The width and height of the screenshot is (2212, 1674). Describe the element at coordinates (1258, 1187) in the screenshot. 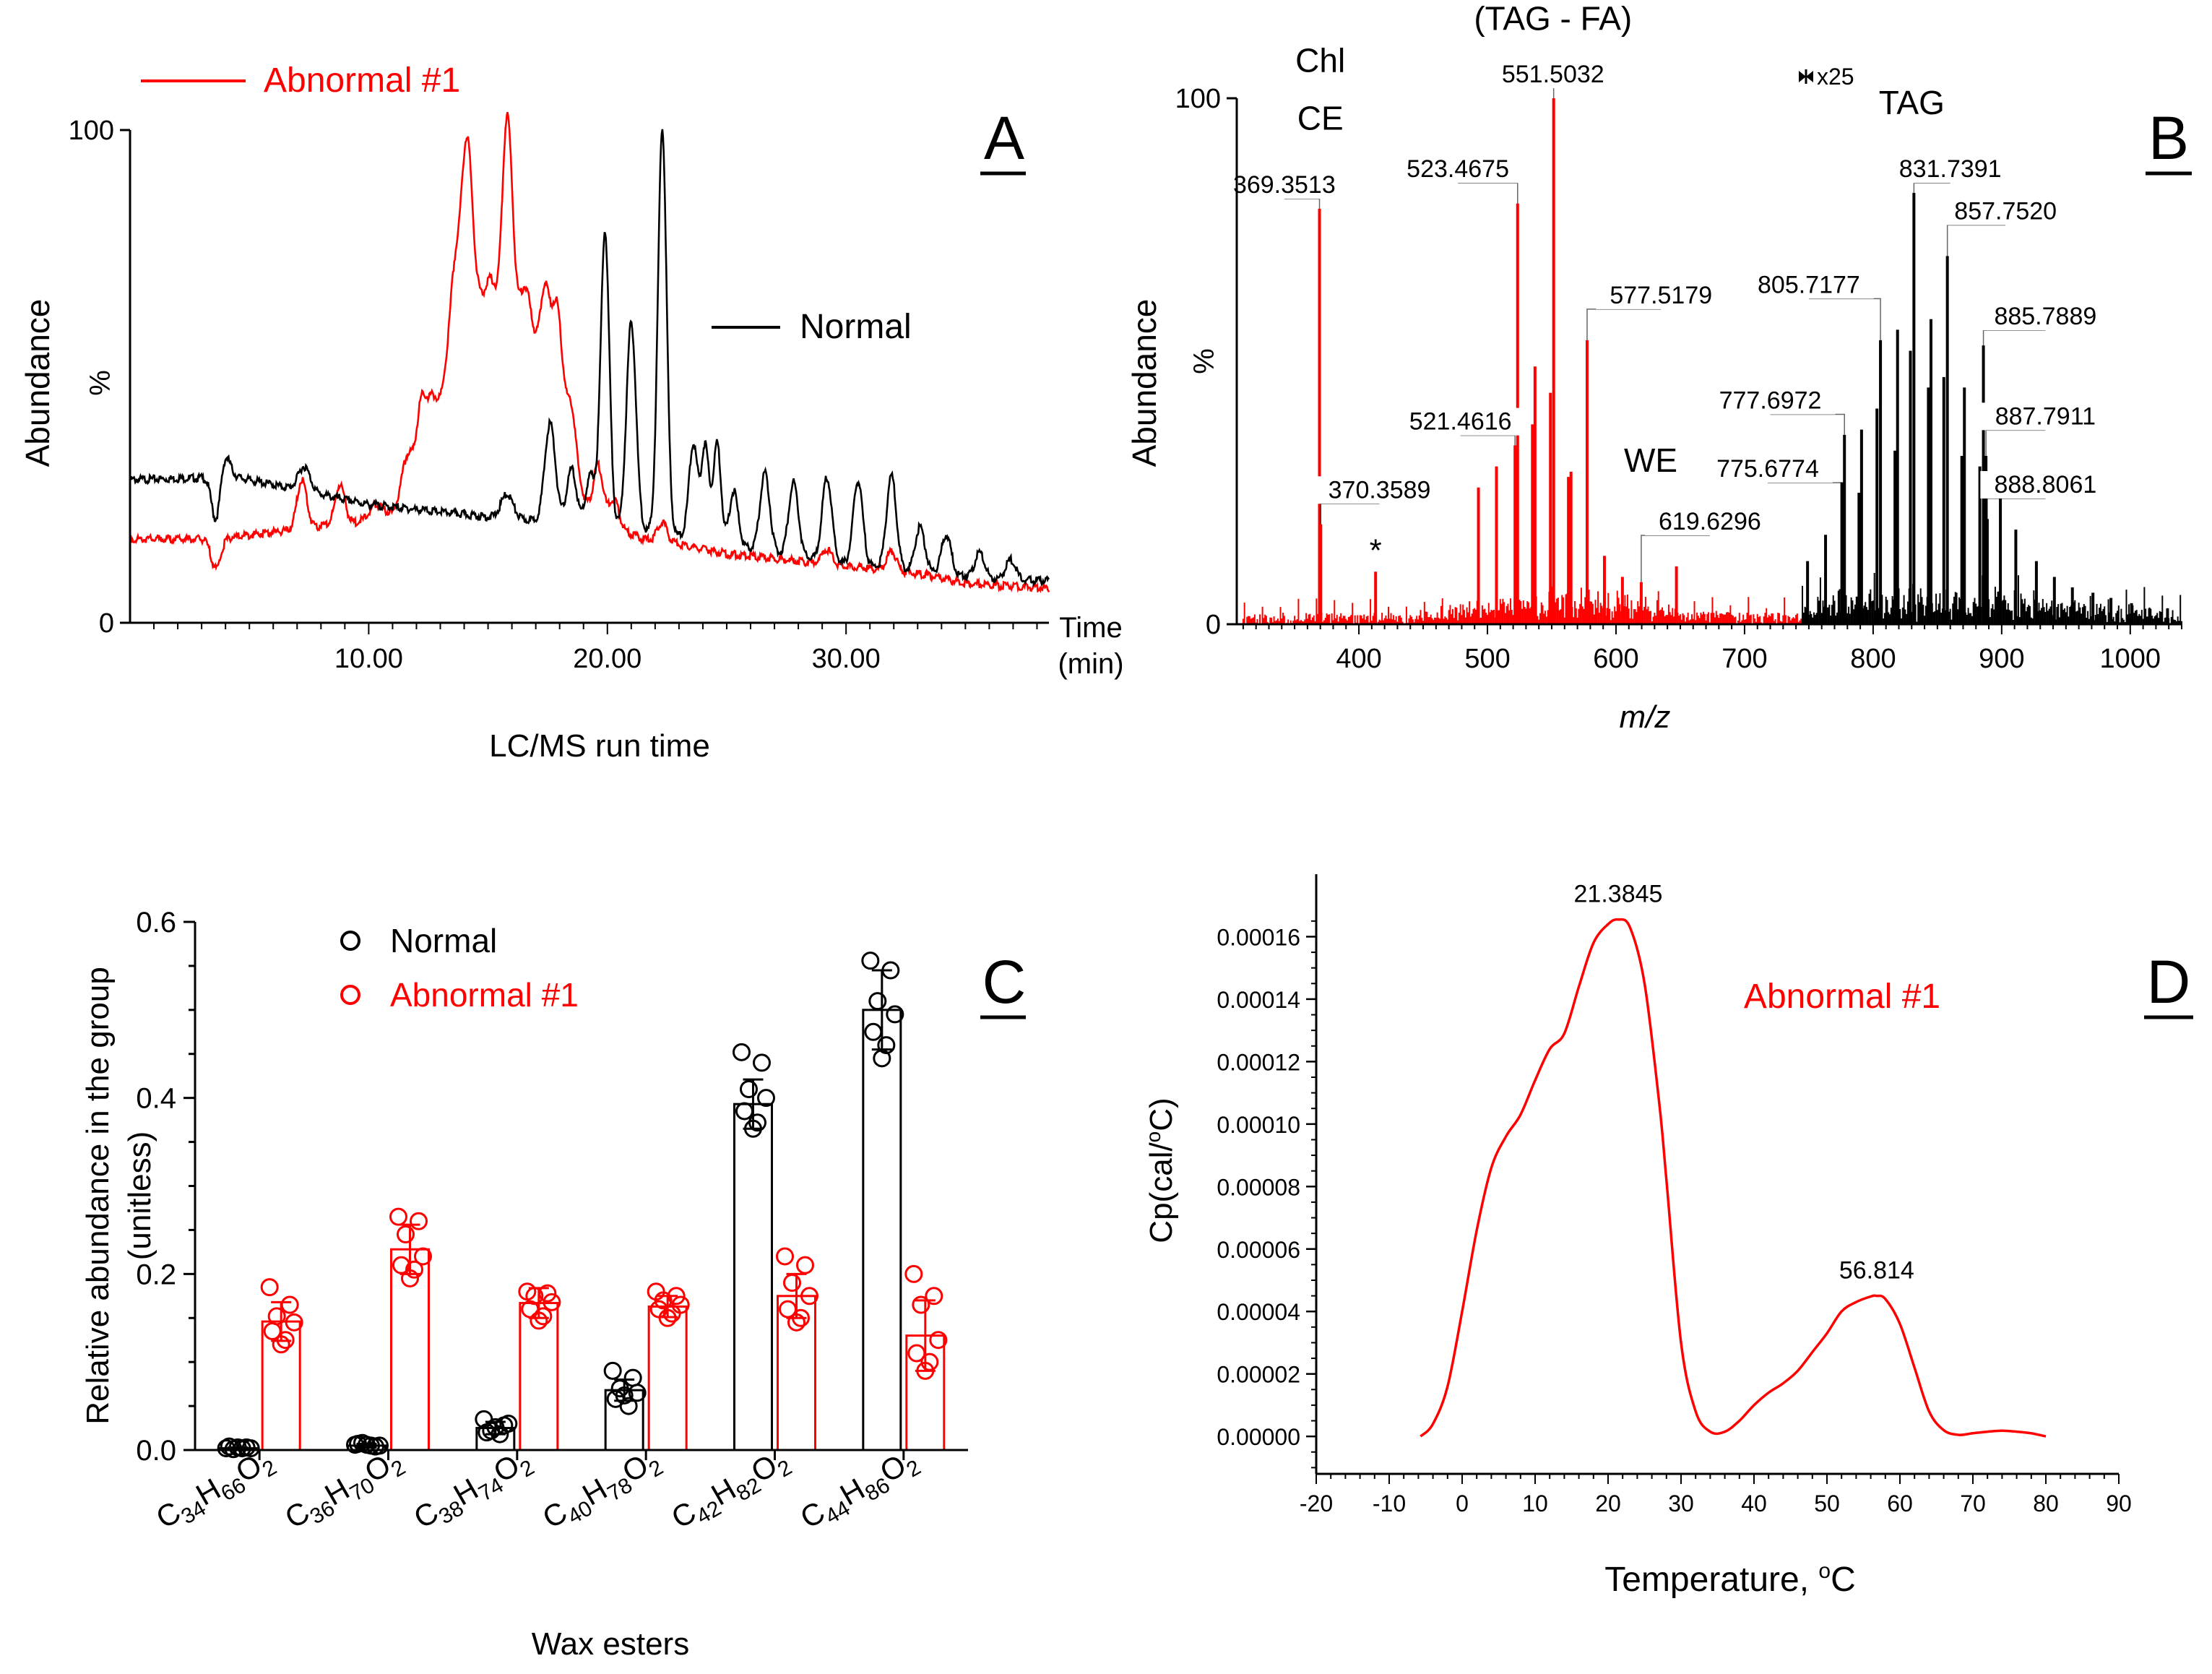

I see `panel-d-y-tick-label: 0.00008` at that location.